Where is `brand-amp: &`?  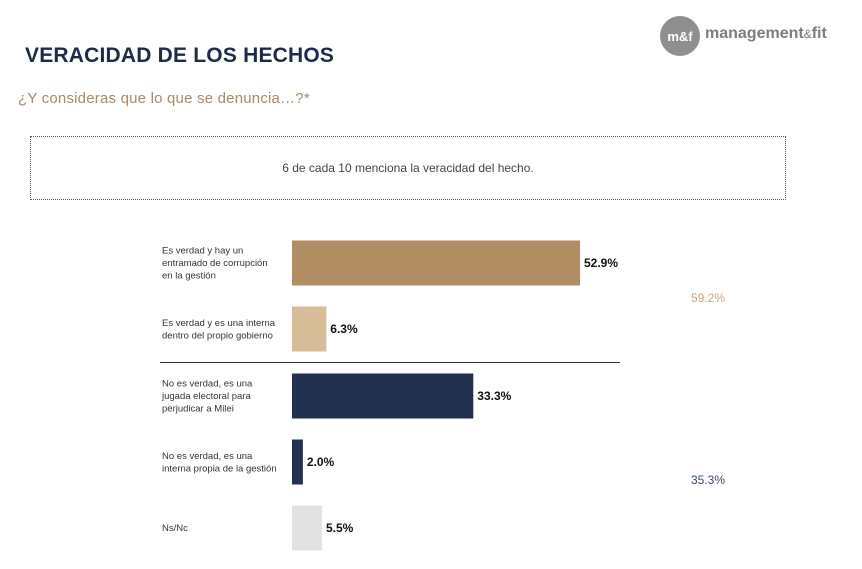
brand-amp: & is located at coordinates (807, 34).